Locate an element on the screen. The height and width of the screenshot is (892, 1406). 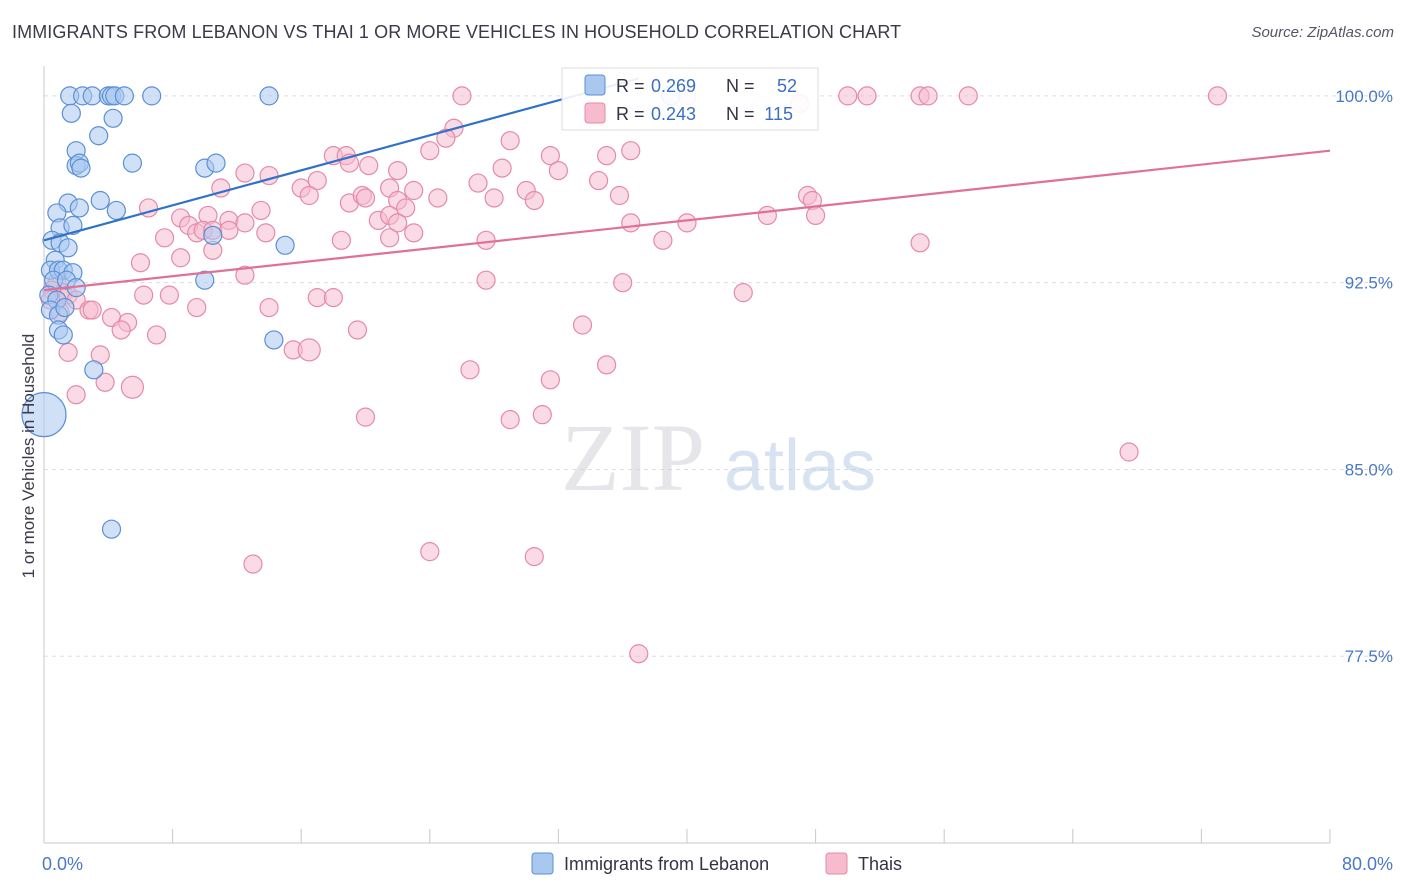
legend-swatch-thais is located at coordinates (836, 863).